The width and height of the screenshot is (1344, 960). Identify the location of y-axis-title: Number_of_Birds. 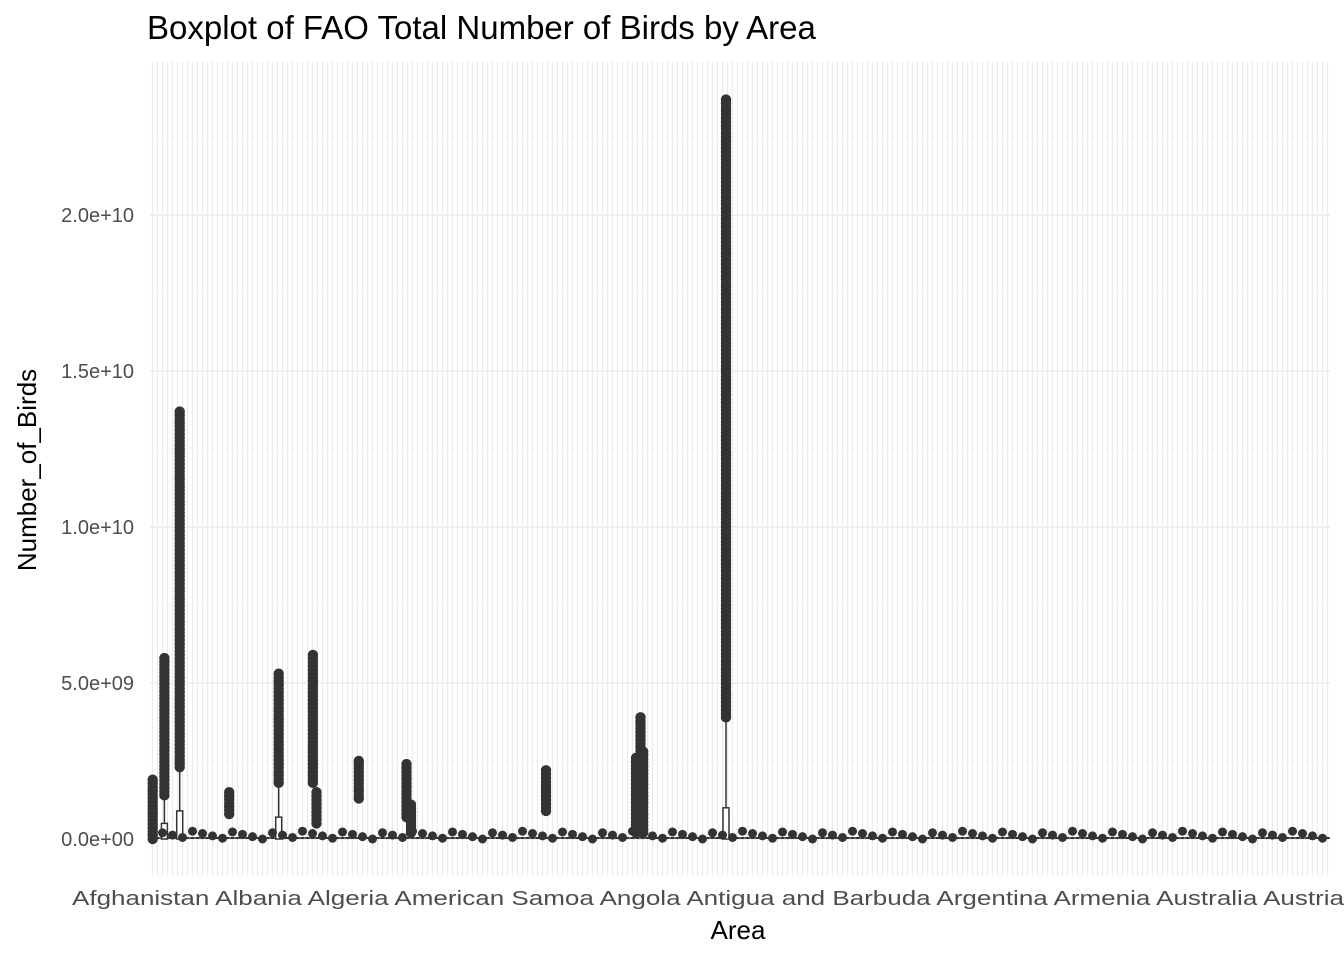
(27, 470).